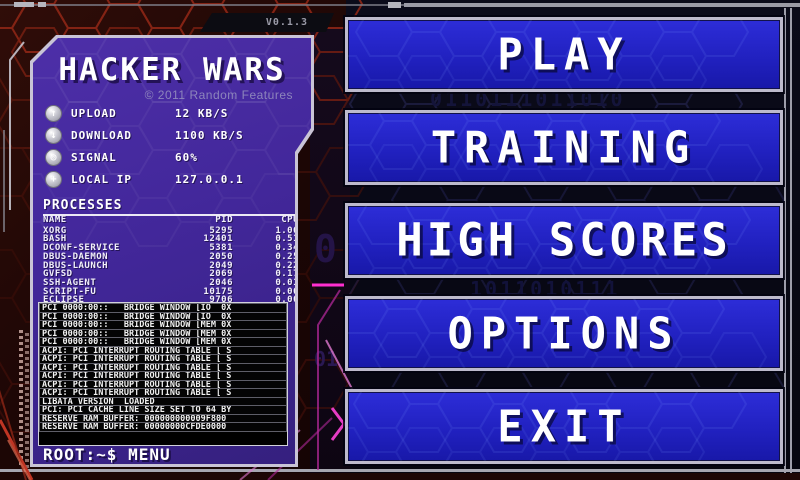 The image size is (800, 480). I want to click on stat-label: LOCAL IP, so click(101, 179).